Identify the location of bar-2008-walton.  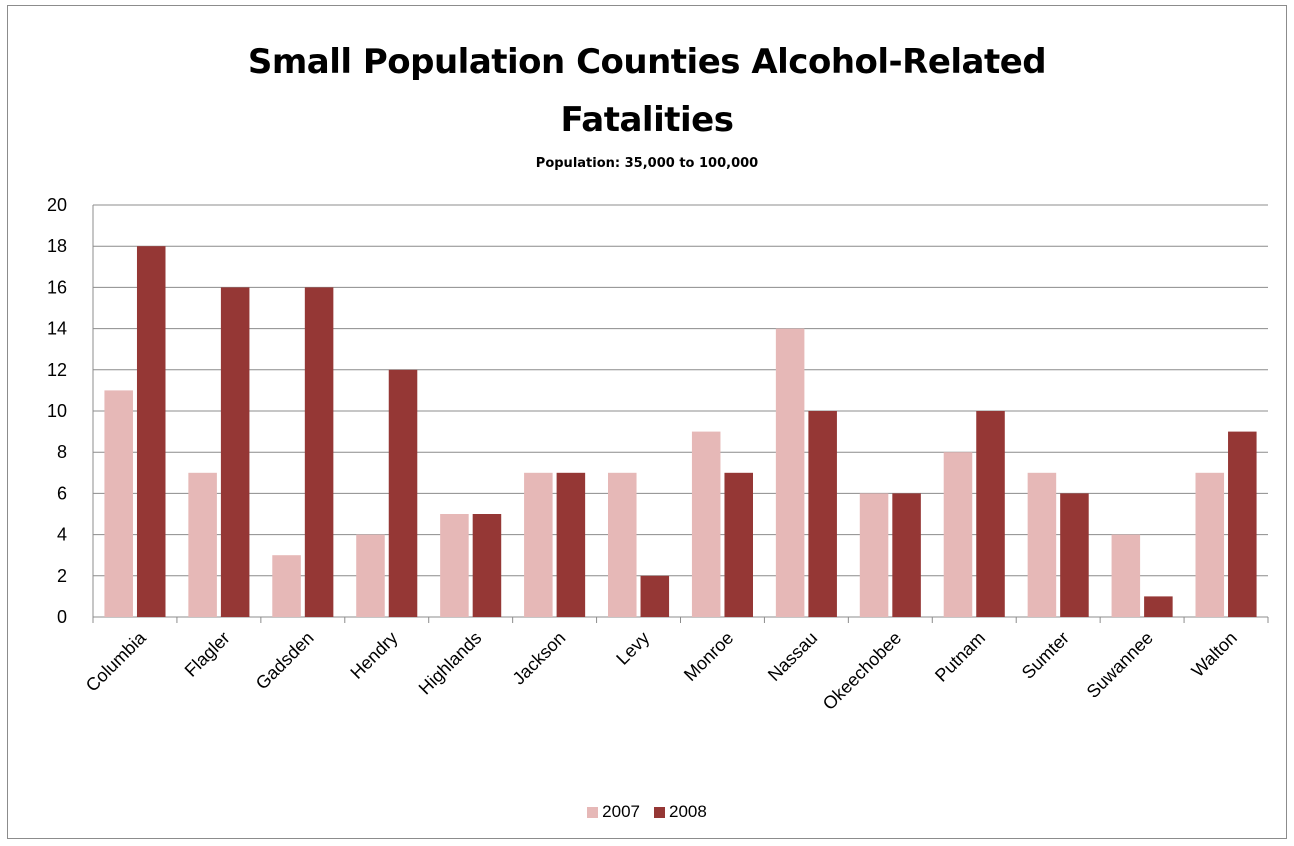
(1242, 524).